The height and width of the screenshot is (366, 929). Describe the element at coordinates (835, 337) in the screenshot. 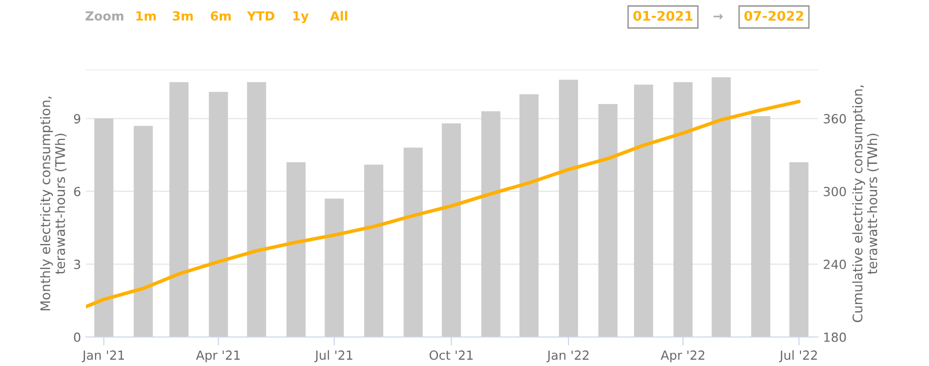

I see `y2-tick-label: 180` at that location.